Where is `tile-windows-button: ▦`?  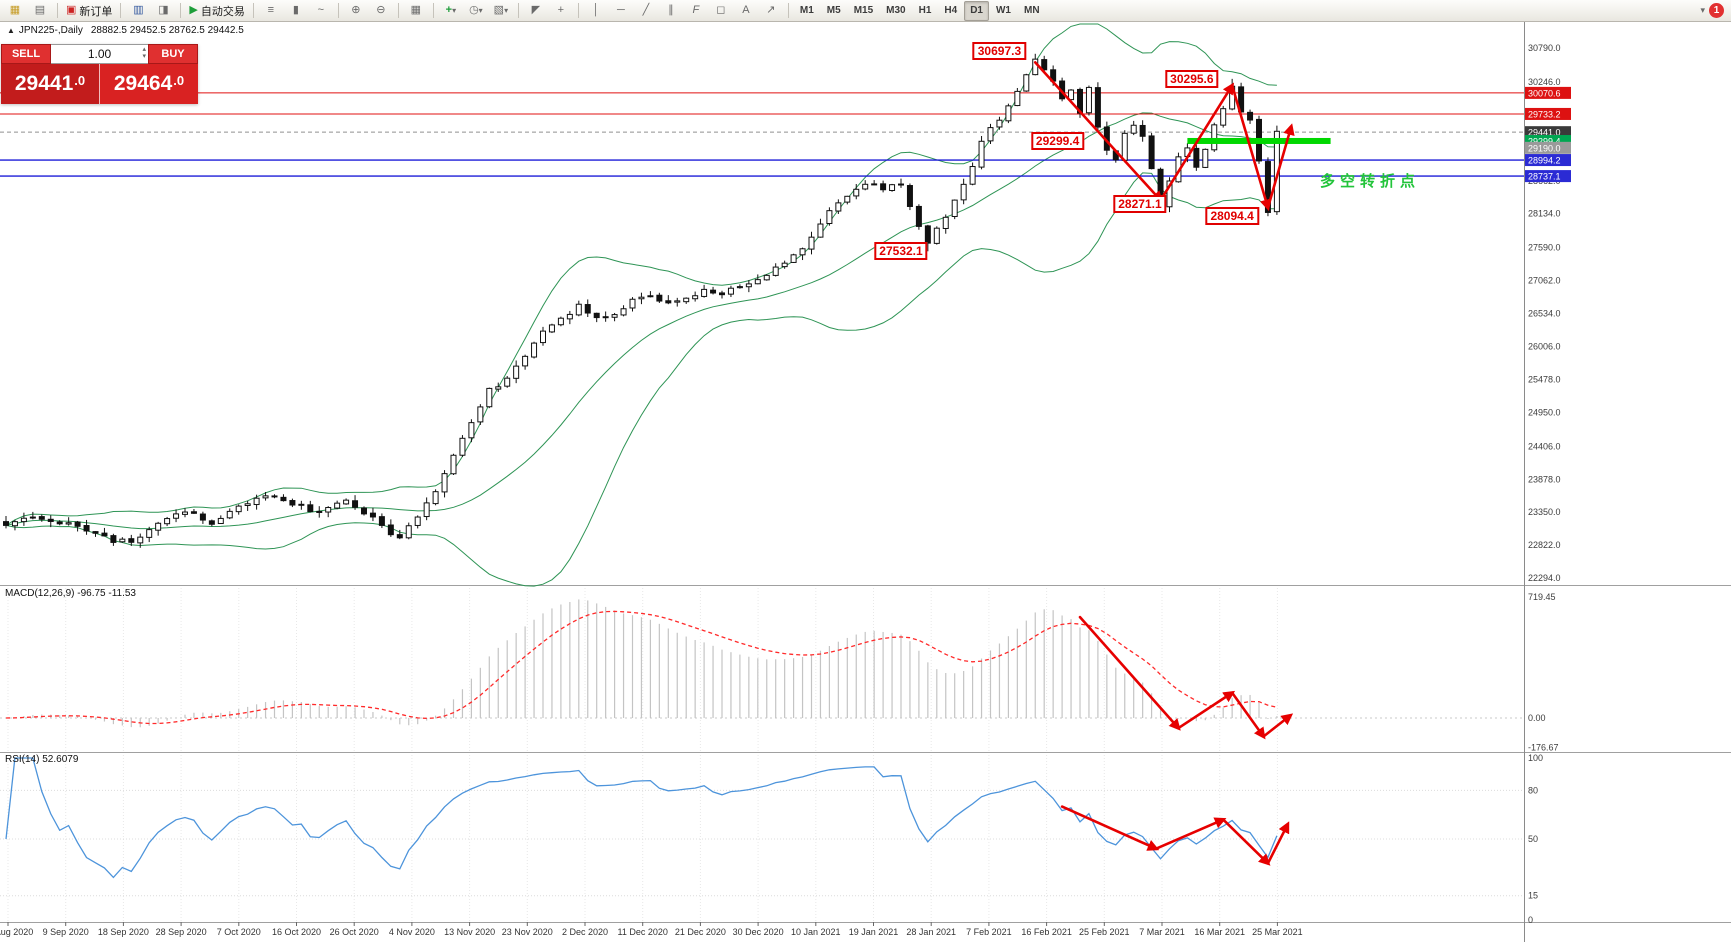
tile-windows-button: ▦ is located at coordinates (416, 11).